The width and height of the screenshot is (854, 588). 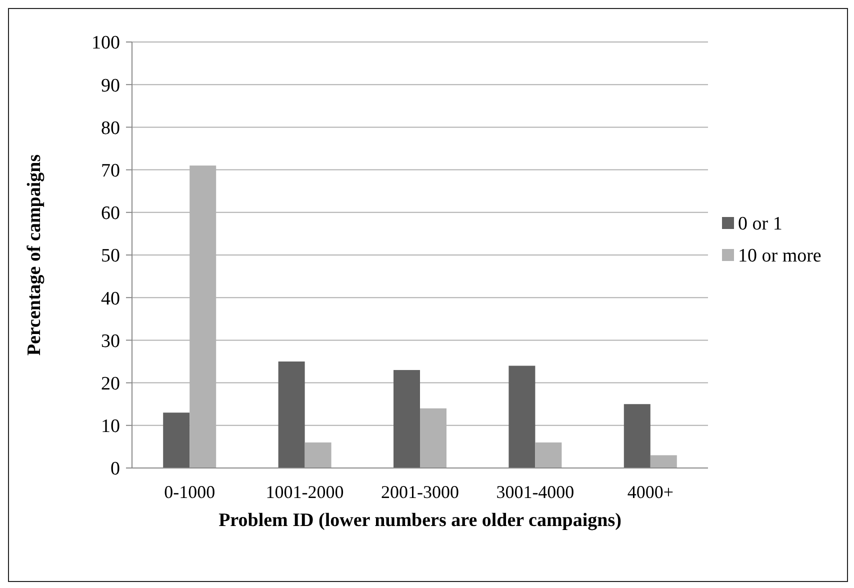 What do you see at coordinates (110, 256) in the screenshot?
I see `y-tick-label: 50` at bounding box center [110, 256].